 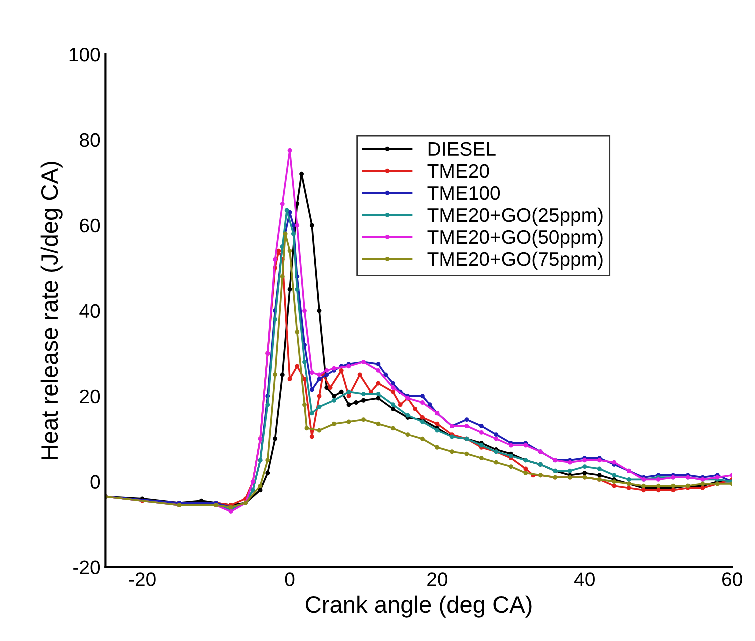 I want to click on legend-label: TME20, so click(x=459, y=171).